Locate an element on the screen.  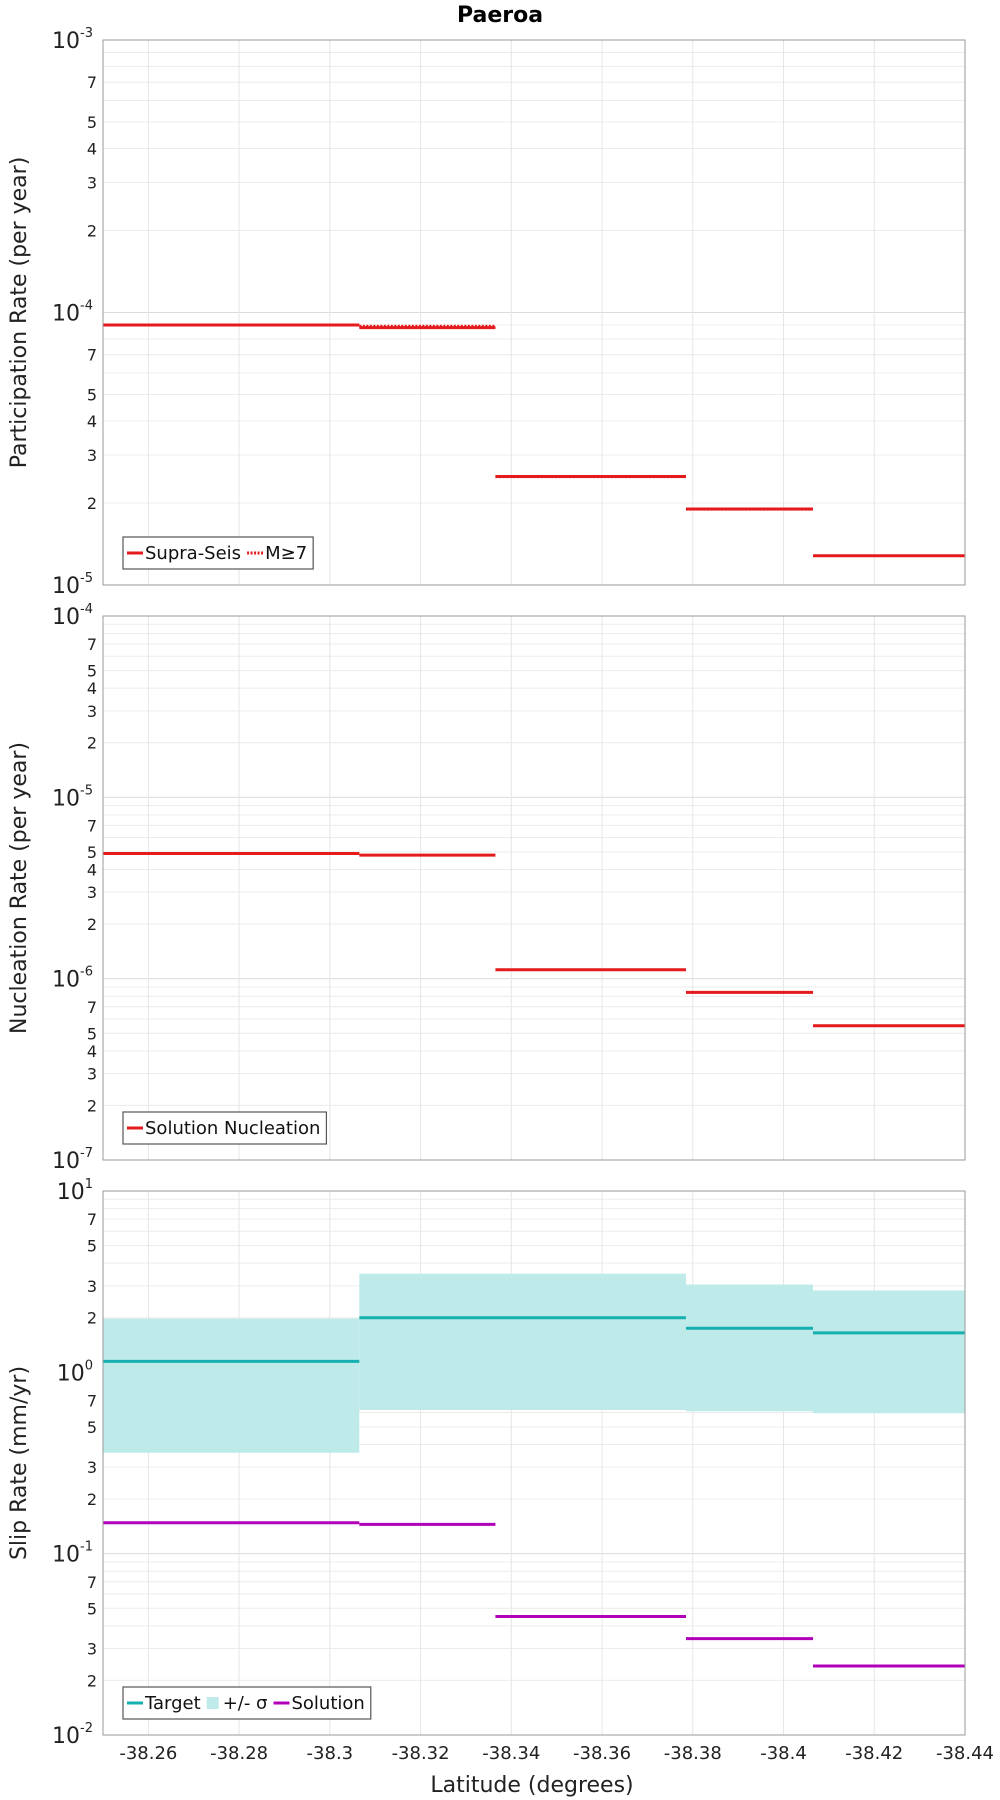
x-tick-label: -38.32 is located at coordinates (421, 1753).